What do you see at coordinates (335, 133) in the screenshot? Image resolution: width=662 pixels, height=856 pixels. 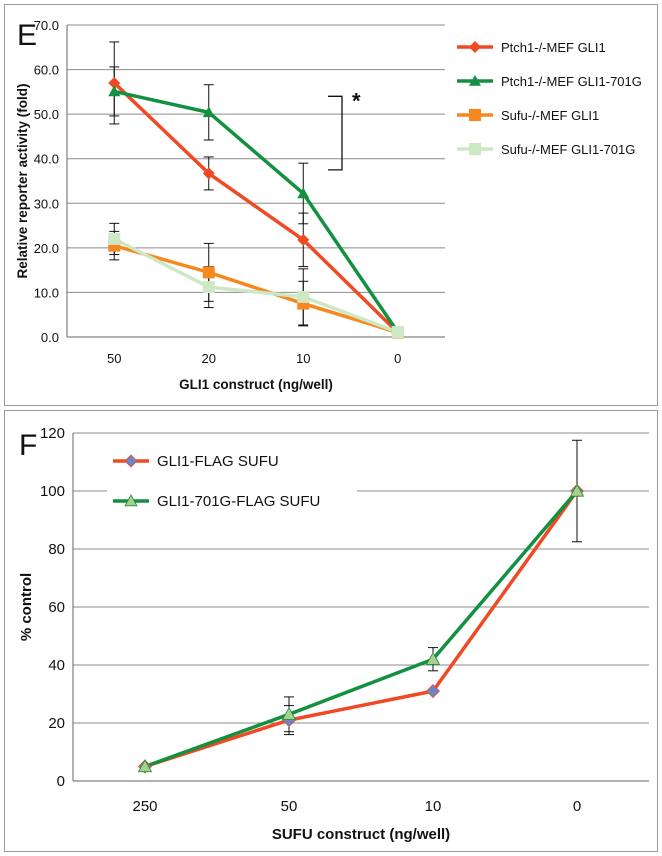 I see `significance-bracket` at bounding box center [335, 133].